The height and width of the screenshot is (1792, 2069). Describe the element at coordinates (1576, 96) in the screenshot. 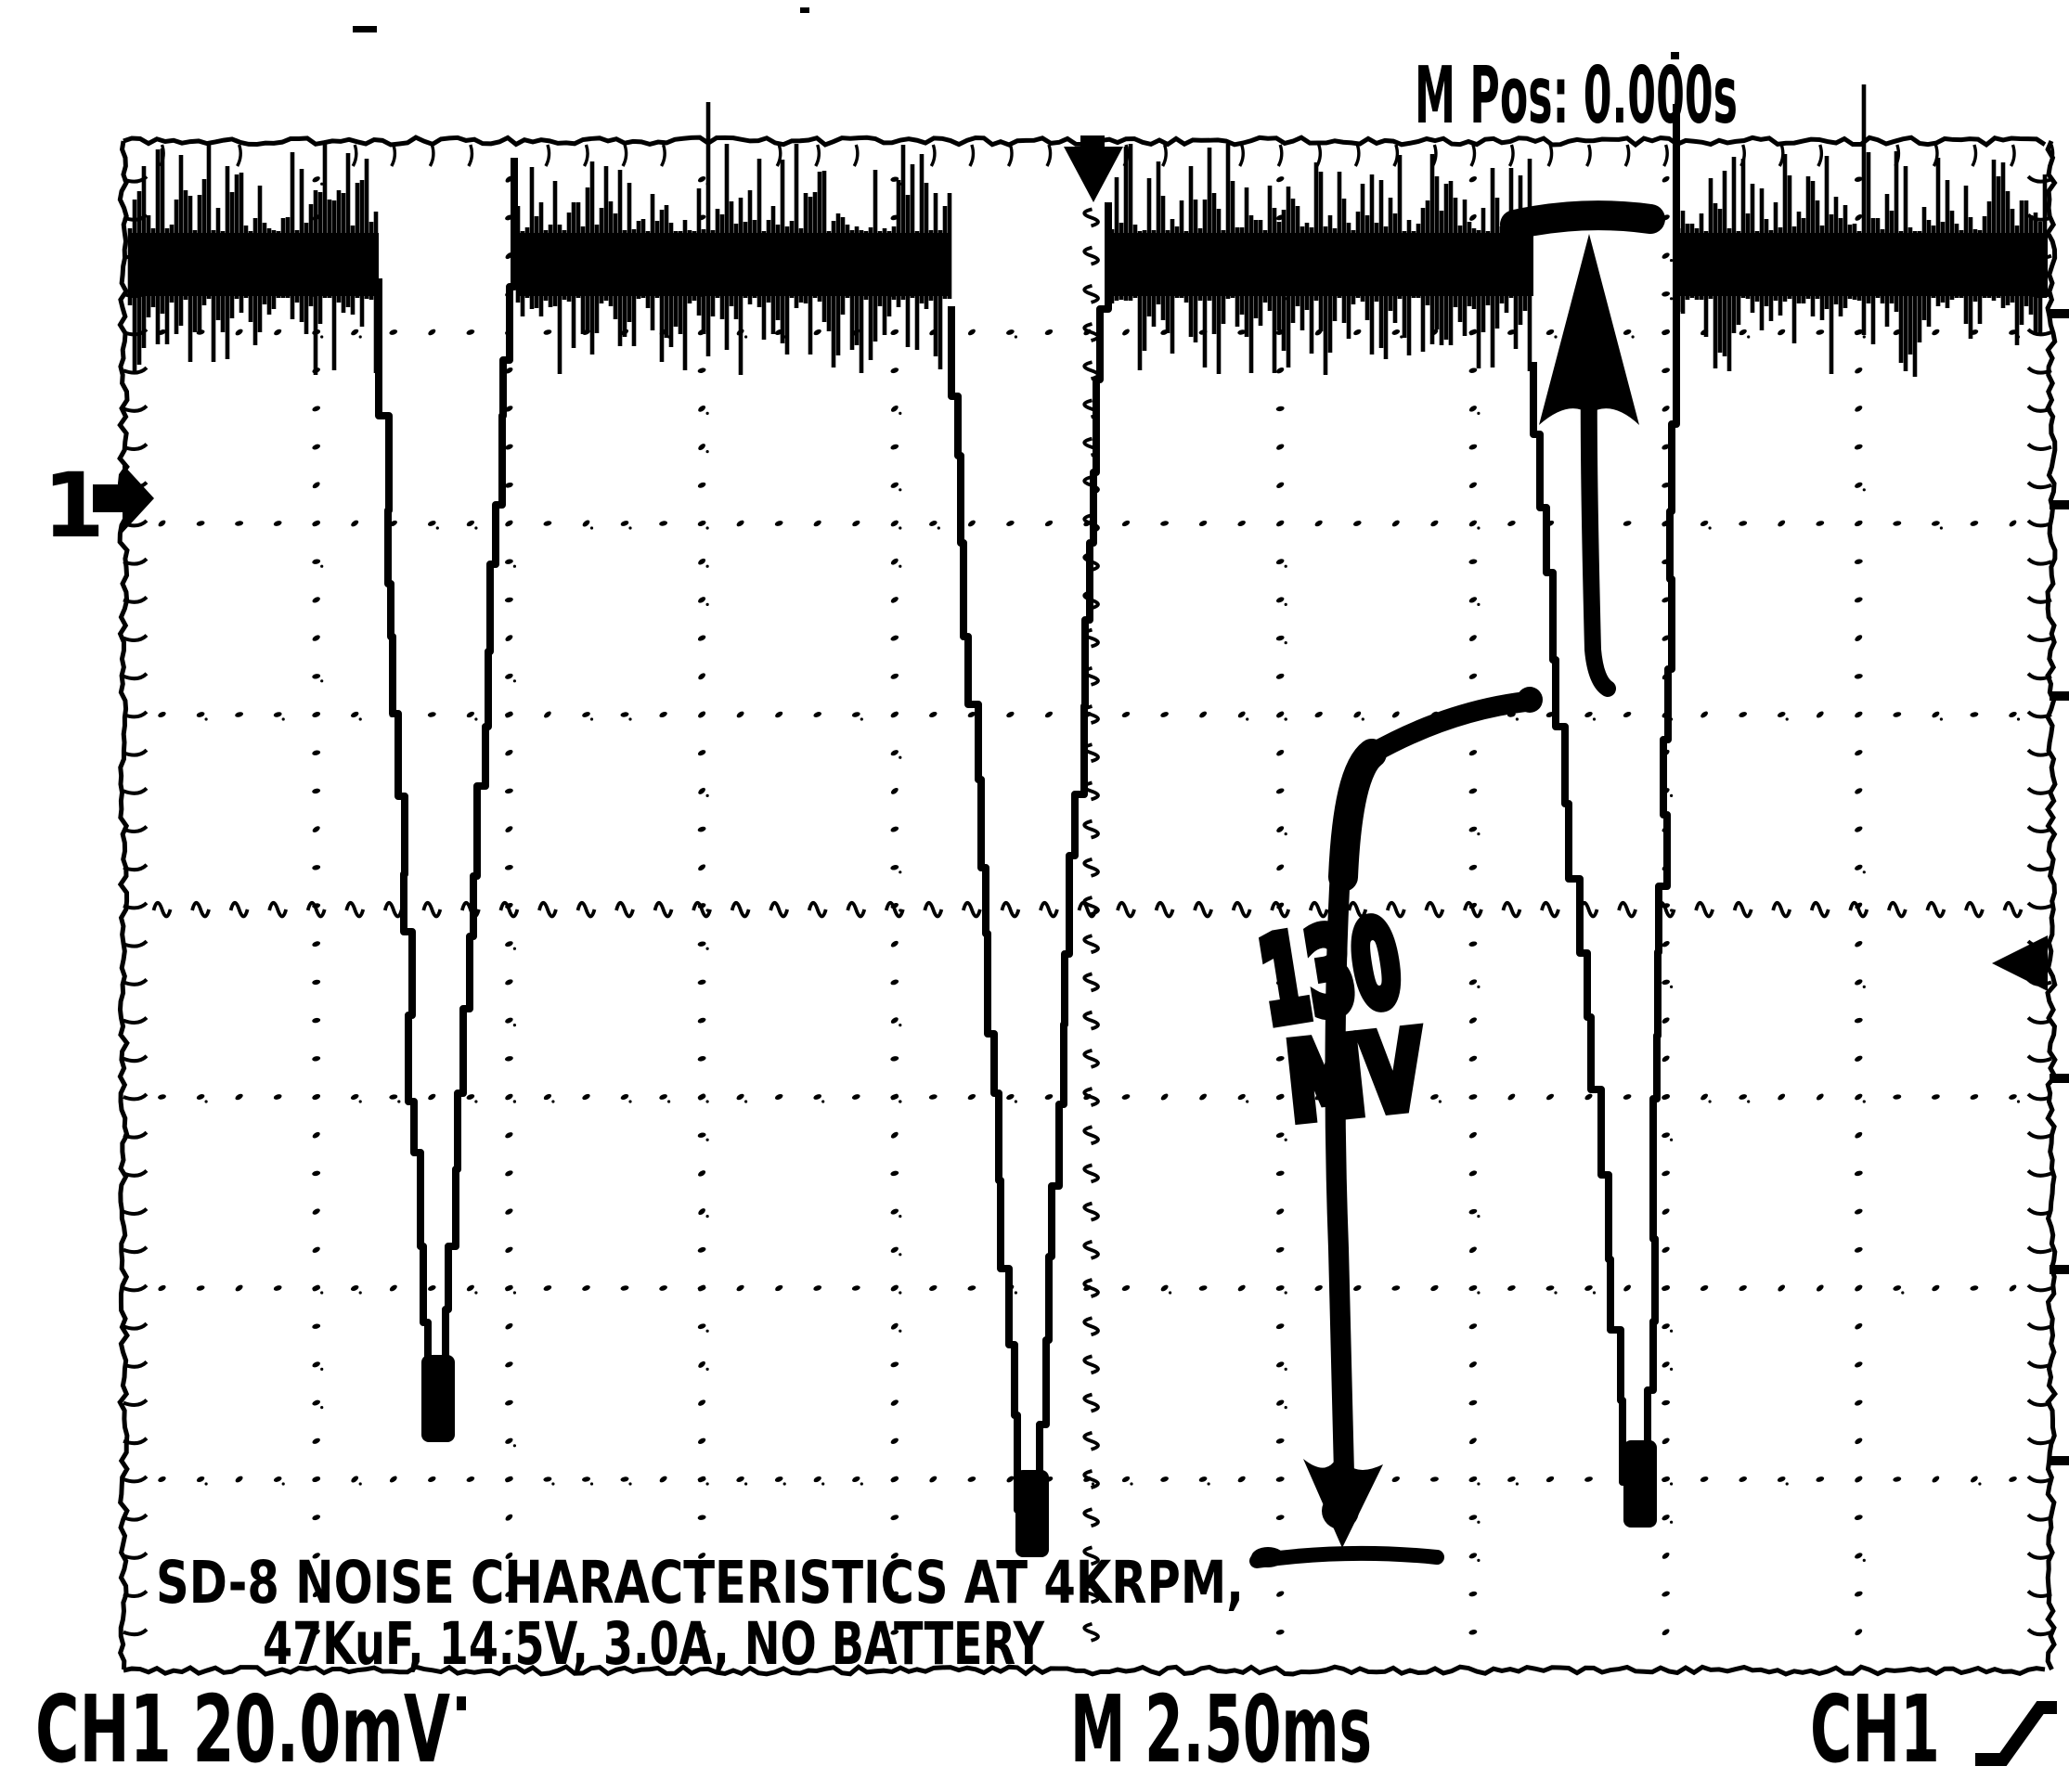

I see `m-position-readout: M Pos: 0.000s` at that location.